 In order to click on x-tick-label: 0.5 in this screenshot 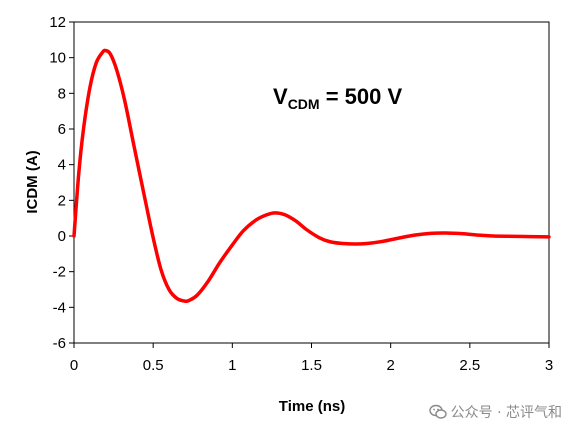, I will do `click(153, 365)`.